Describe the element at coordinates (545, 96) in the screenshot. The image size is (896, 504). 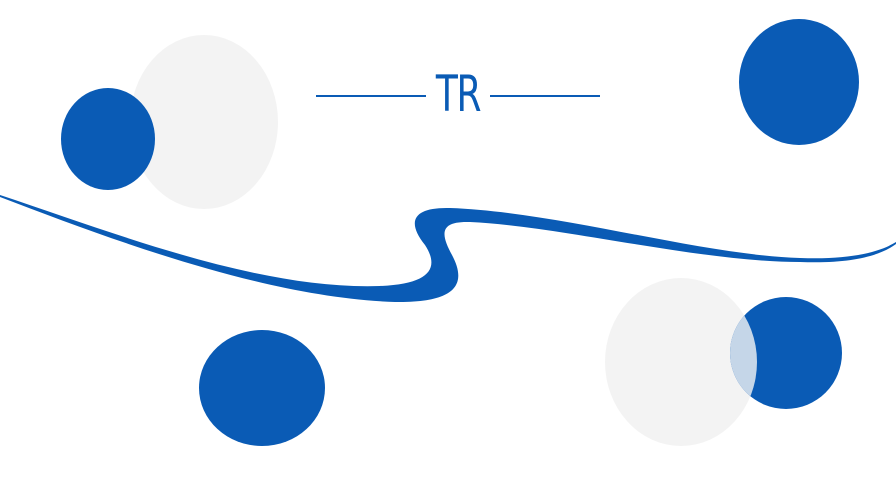
I see `logo-rule-right` at that location.